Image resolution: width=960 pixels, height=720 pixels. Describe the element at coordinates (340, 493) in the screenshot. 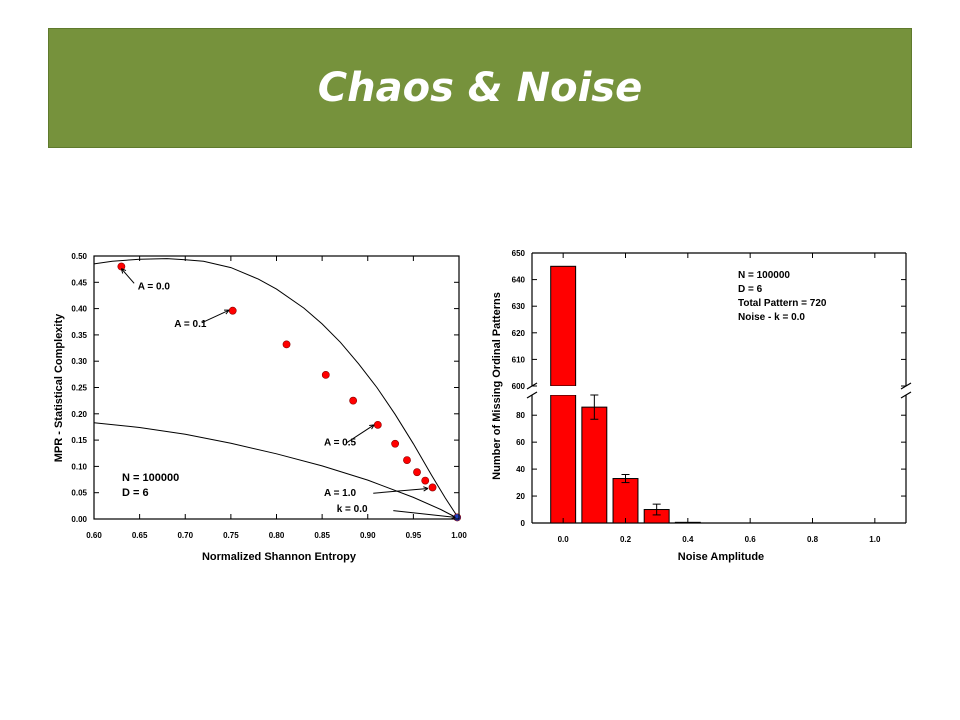

I see `point-annotation: A = 1.0` at that location.